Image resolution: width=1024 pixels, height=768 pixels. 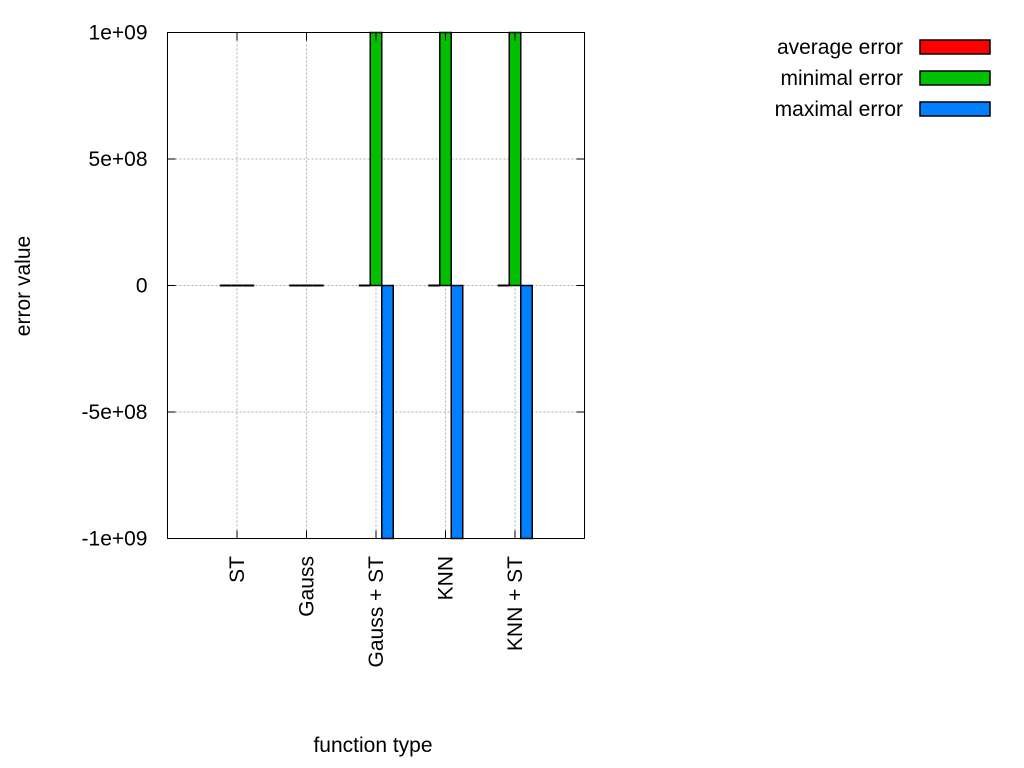 I want to click on x-axis-label: function type, so click(x=372, y=745).